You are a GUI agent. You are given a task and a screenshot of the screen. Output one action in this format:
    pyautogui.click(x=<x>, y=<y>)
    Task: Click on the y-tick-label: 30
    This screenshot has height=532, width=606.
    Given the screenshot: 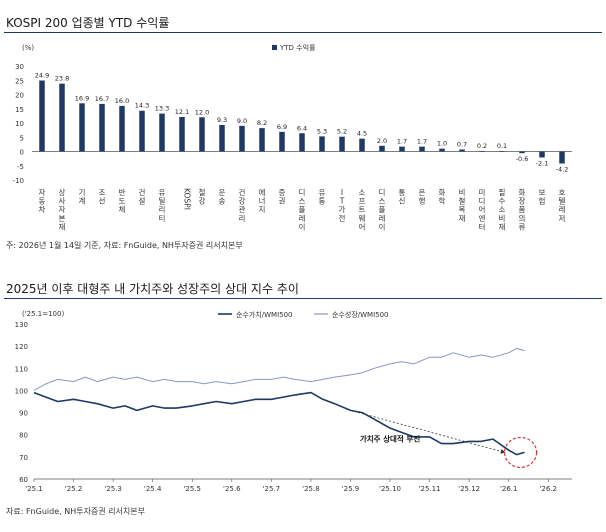 What is the action you would take?
    pyautogui.click(x=19, y=67)
    